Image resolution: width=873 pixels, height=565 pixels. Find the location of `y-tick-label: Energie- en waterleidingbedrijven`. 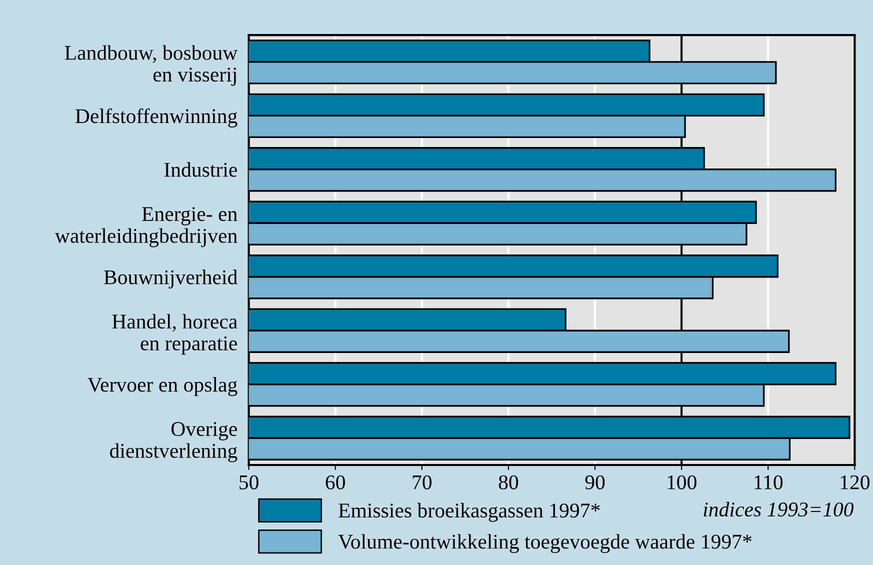

y-tick-label: Energie- en waterleidingbedrijven is located at coordinates (146, 227).